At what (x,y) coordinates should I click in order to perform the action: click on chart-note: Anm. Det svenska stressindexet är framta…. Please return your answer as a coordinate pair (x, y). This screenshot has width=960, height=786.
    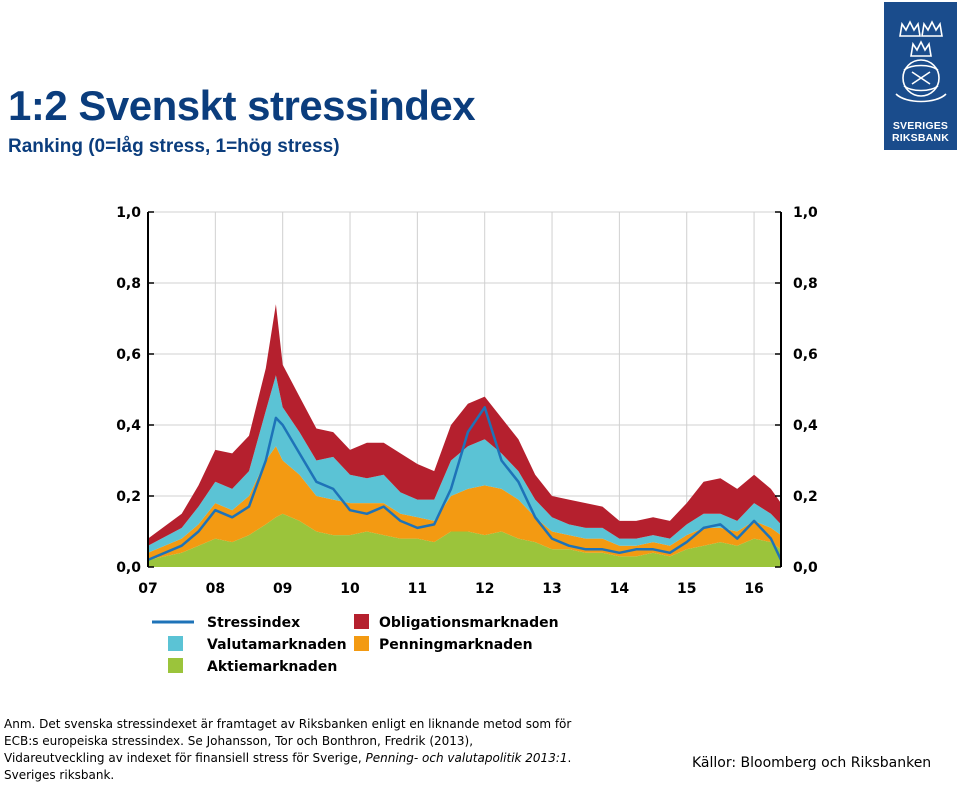
    Looking at the image, I should click on (304, 750).